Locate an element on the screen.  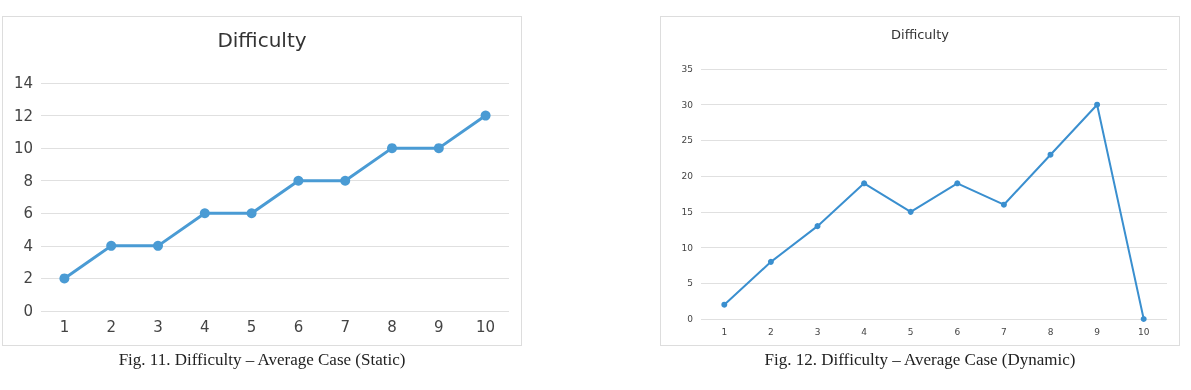
caption: Fig. 12. Difficulty – Average Case (Dynamic) is located at coordinates (920, 360).